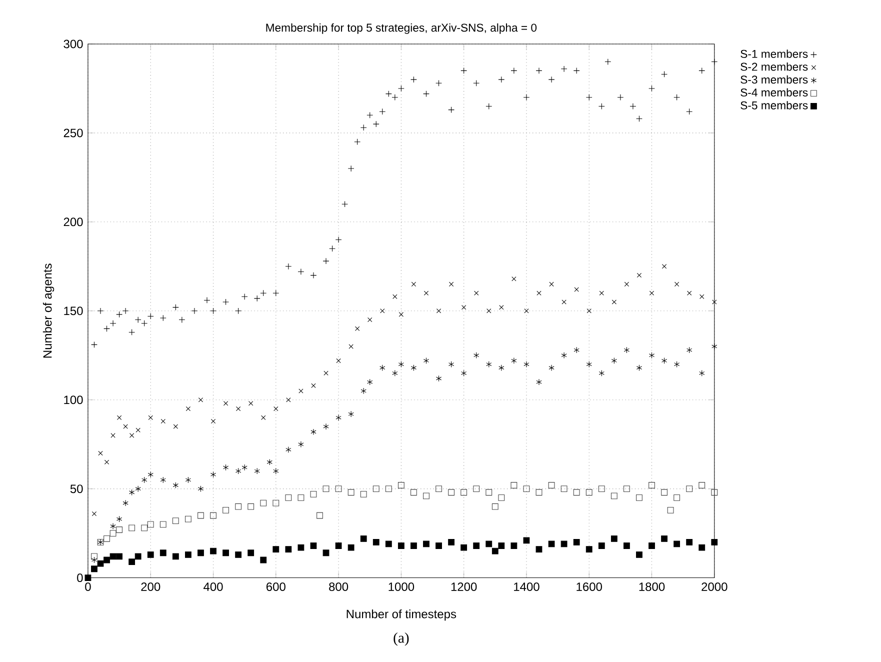 This screenshot has width=881, height=662. What do you see at coordinates (464, 587) in the screenshot?
I see `x-tick-label: 1200` at bounding box center [464, 587].